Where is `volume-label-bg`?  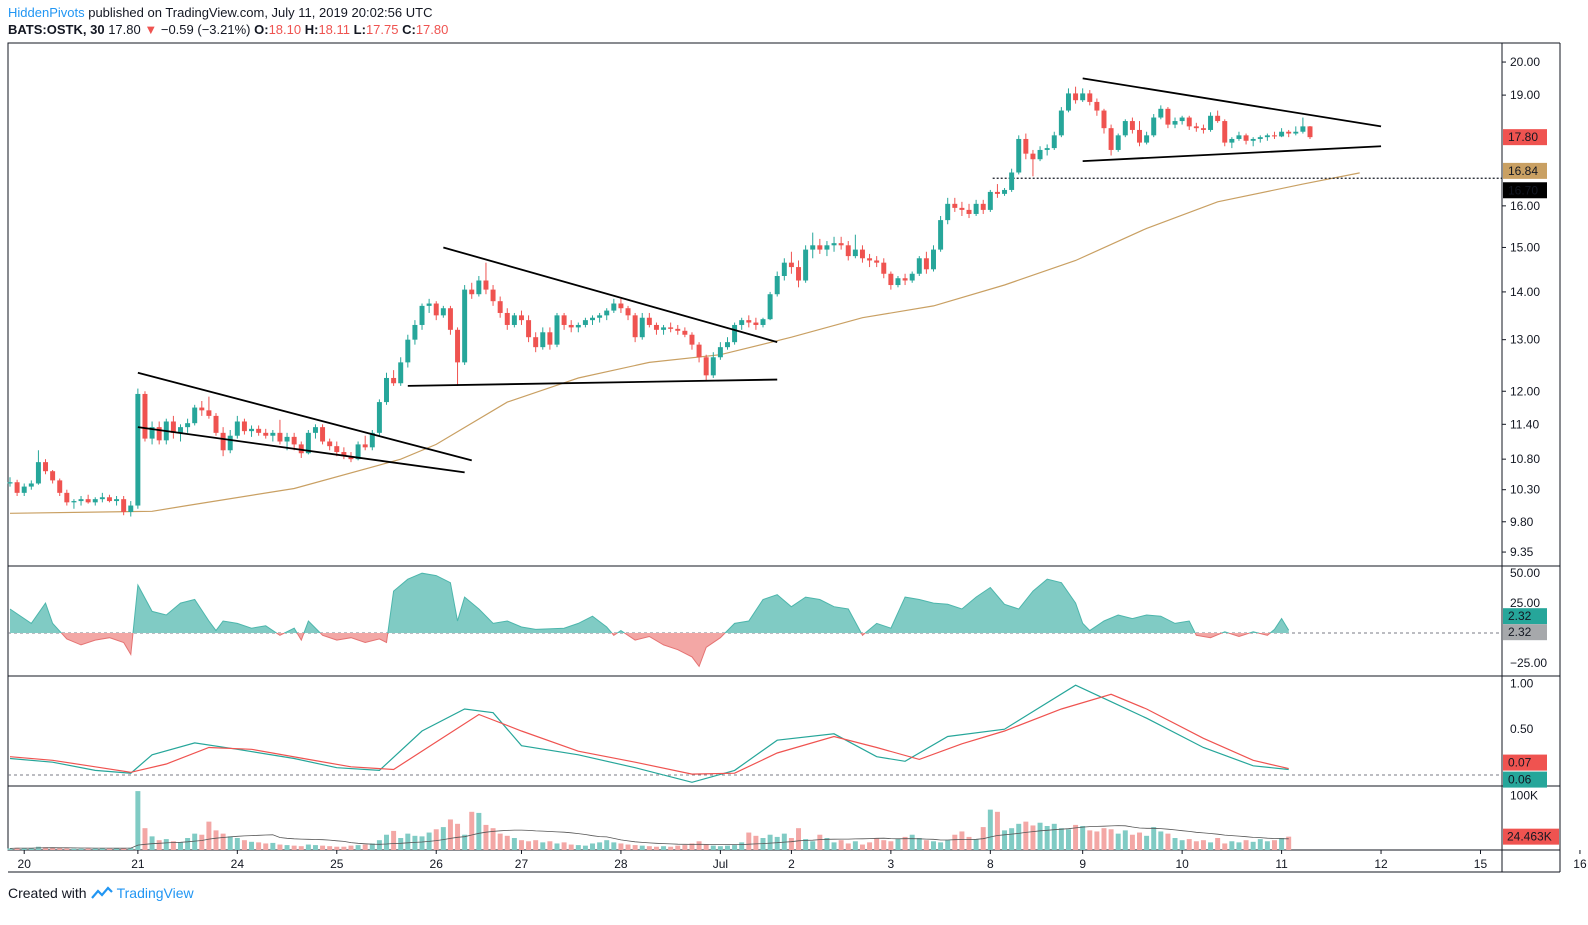
volume-label-bg is located at coordinates (1531, 836).